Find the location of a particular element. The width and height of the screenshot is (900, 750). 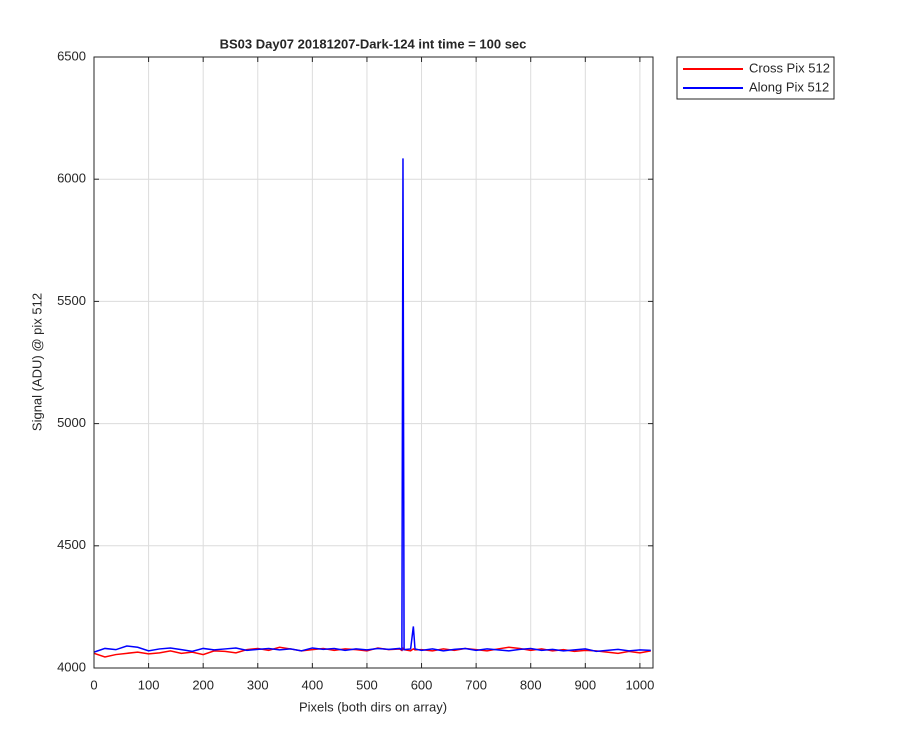

x-tick-label: 500 is located at coordinates (367, 684).